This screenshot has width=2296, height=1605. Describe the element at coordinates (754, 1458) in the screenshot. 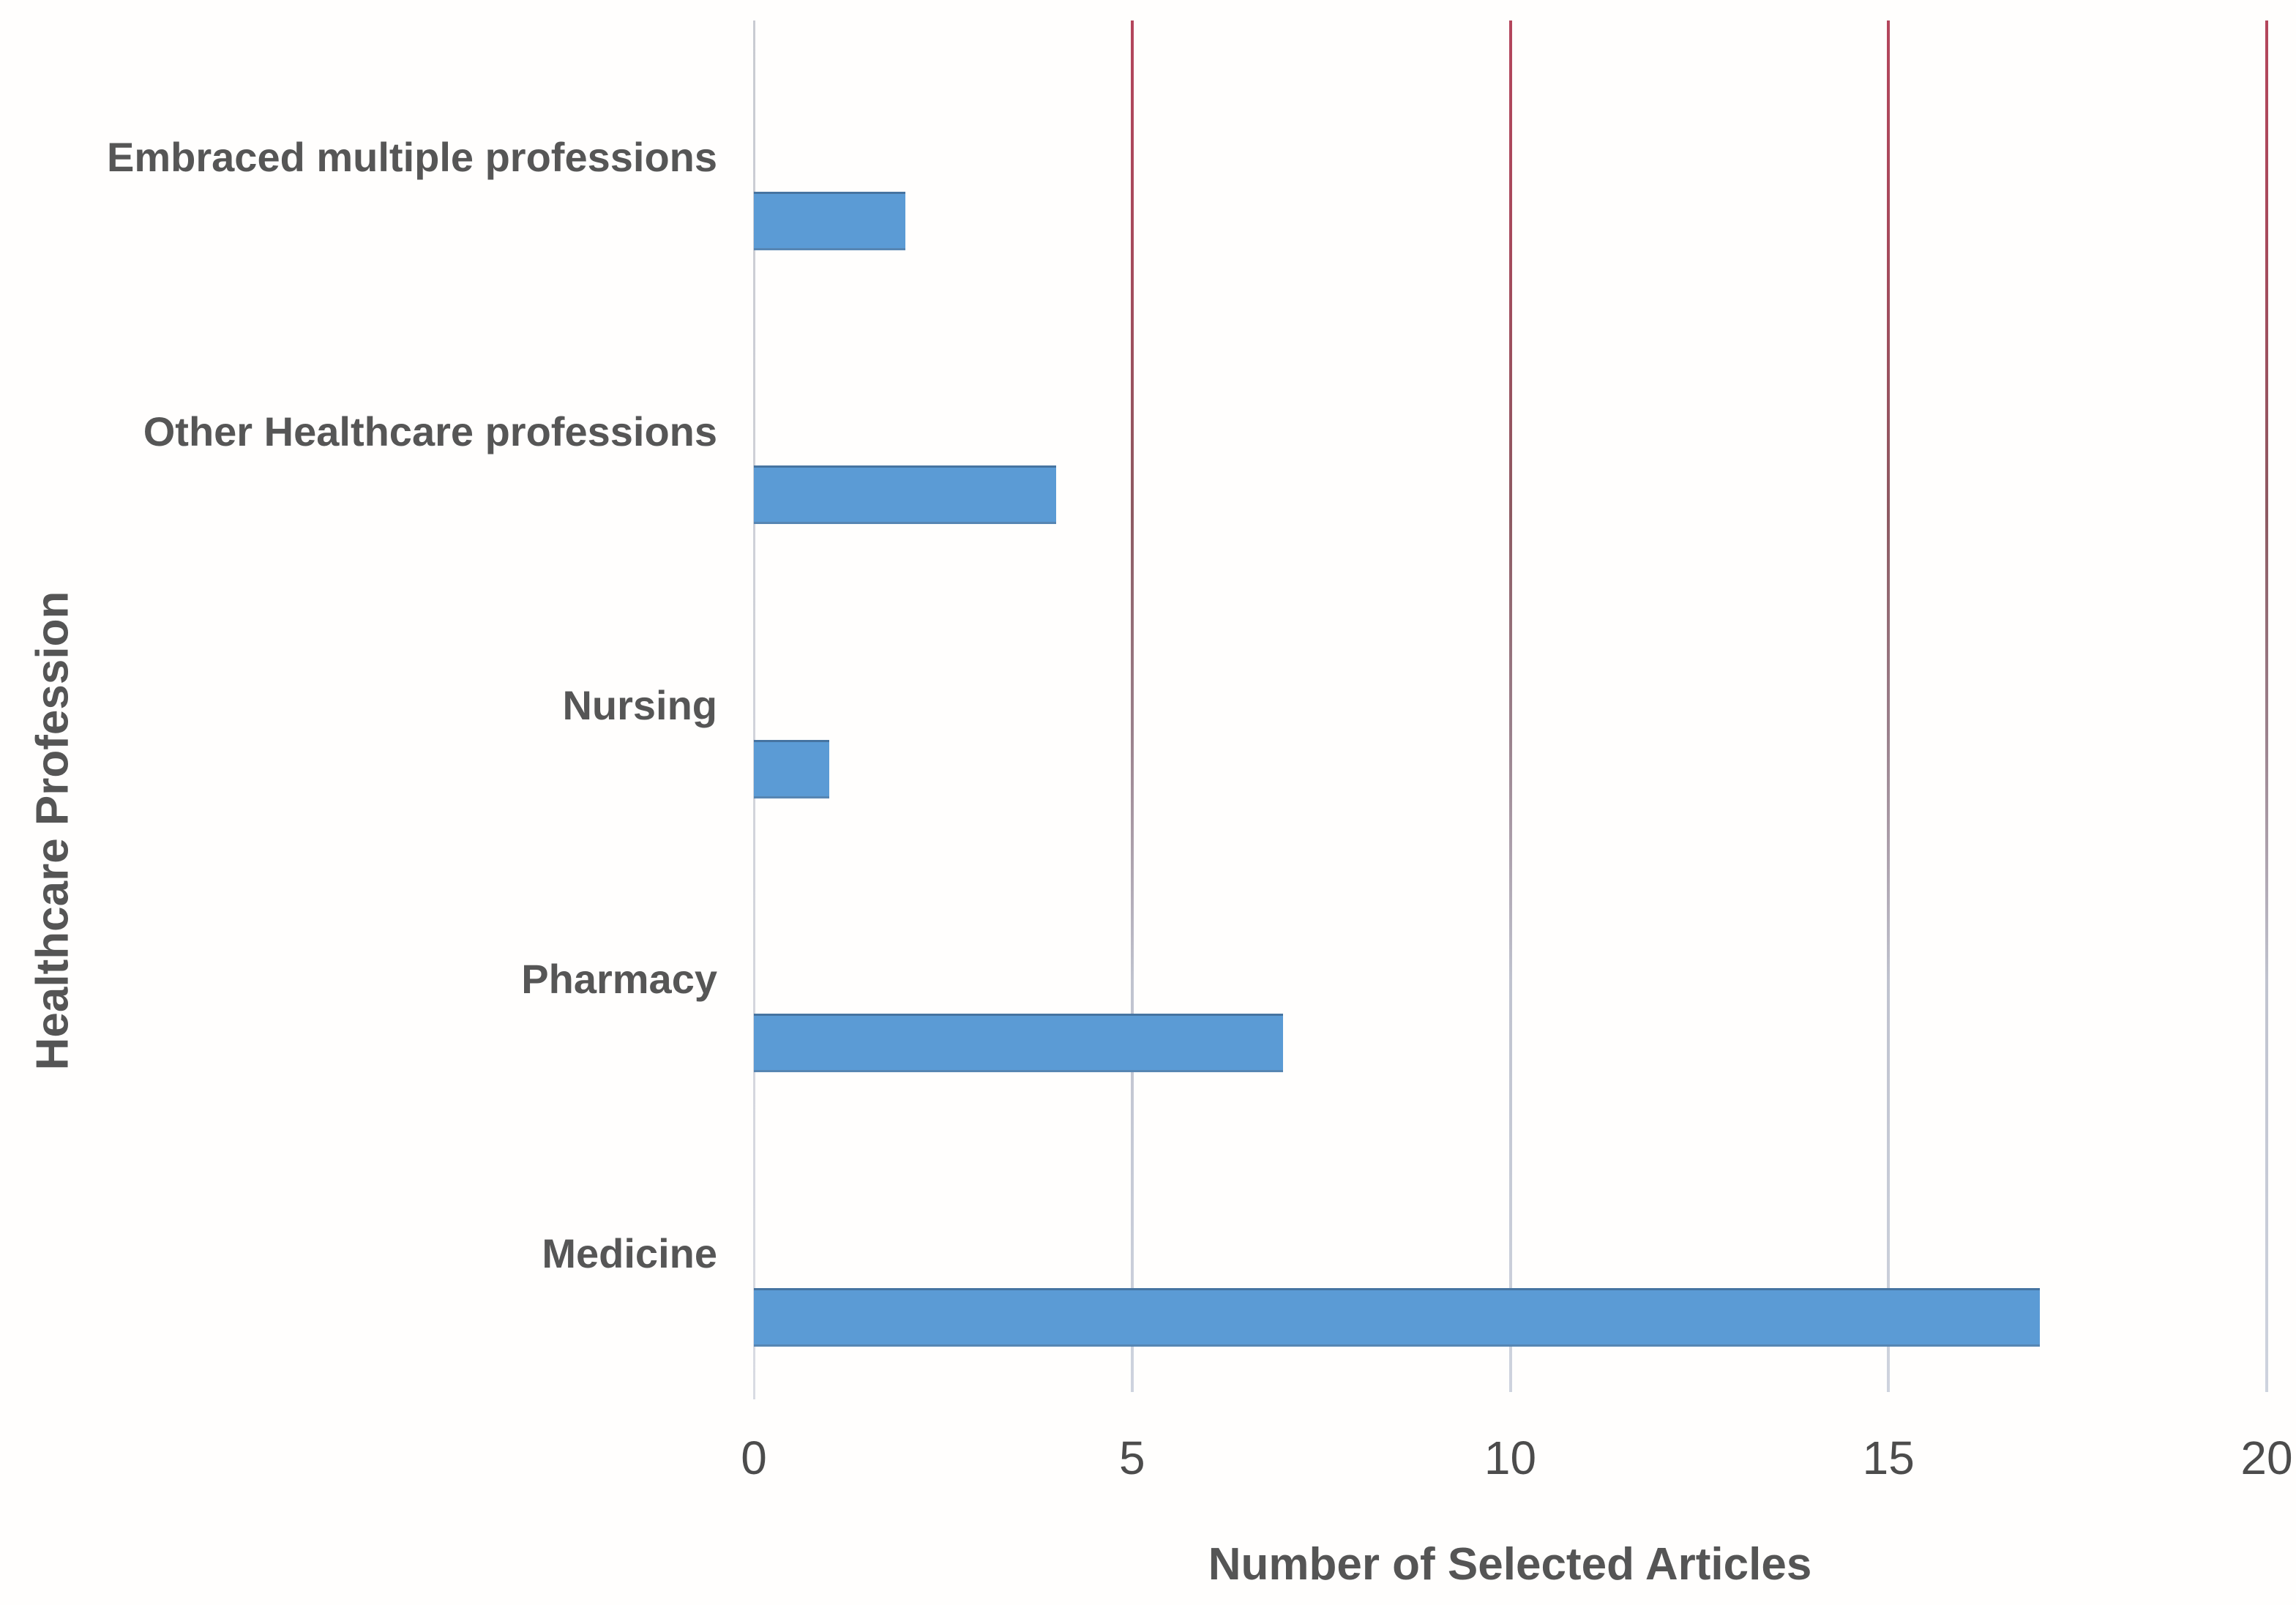

I see `x-tick-label-0: 0` at that location.